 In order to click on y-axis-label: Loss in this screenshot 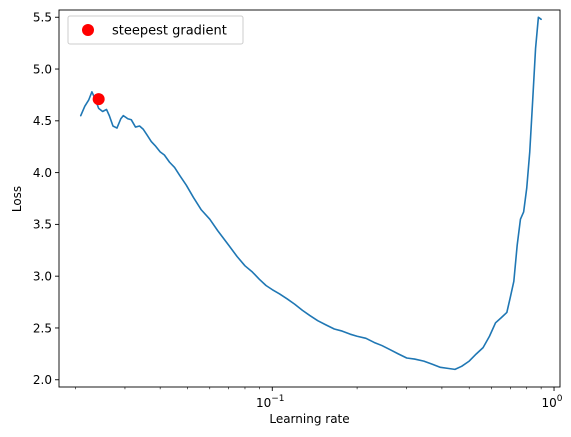, I will do `click(17, 199)`.